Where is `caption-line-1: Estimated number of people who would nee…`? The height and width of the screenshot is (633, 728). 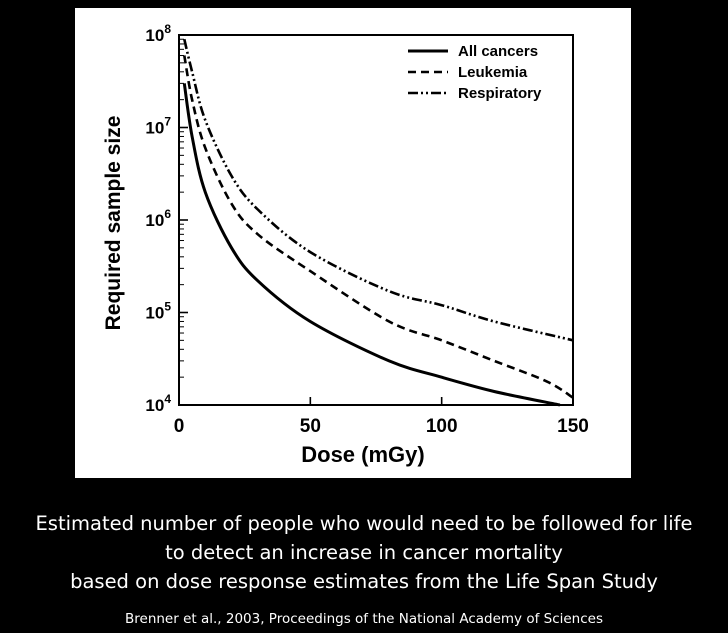 caption-line-1: Estimated number of people who would nee… is located at coordinates (364, 523).